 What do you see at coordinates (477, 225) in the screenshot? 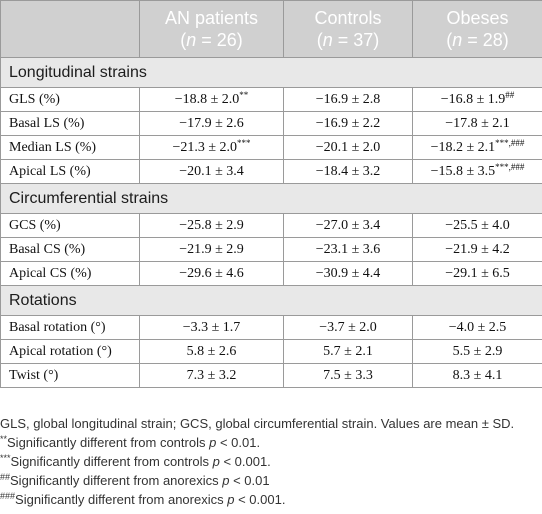
I see `value-cell: −25.5 ± 4.0` at bounding box center [477, 225].